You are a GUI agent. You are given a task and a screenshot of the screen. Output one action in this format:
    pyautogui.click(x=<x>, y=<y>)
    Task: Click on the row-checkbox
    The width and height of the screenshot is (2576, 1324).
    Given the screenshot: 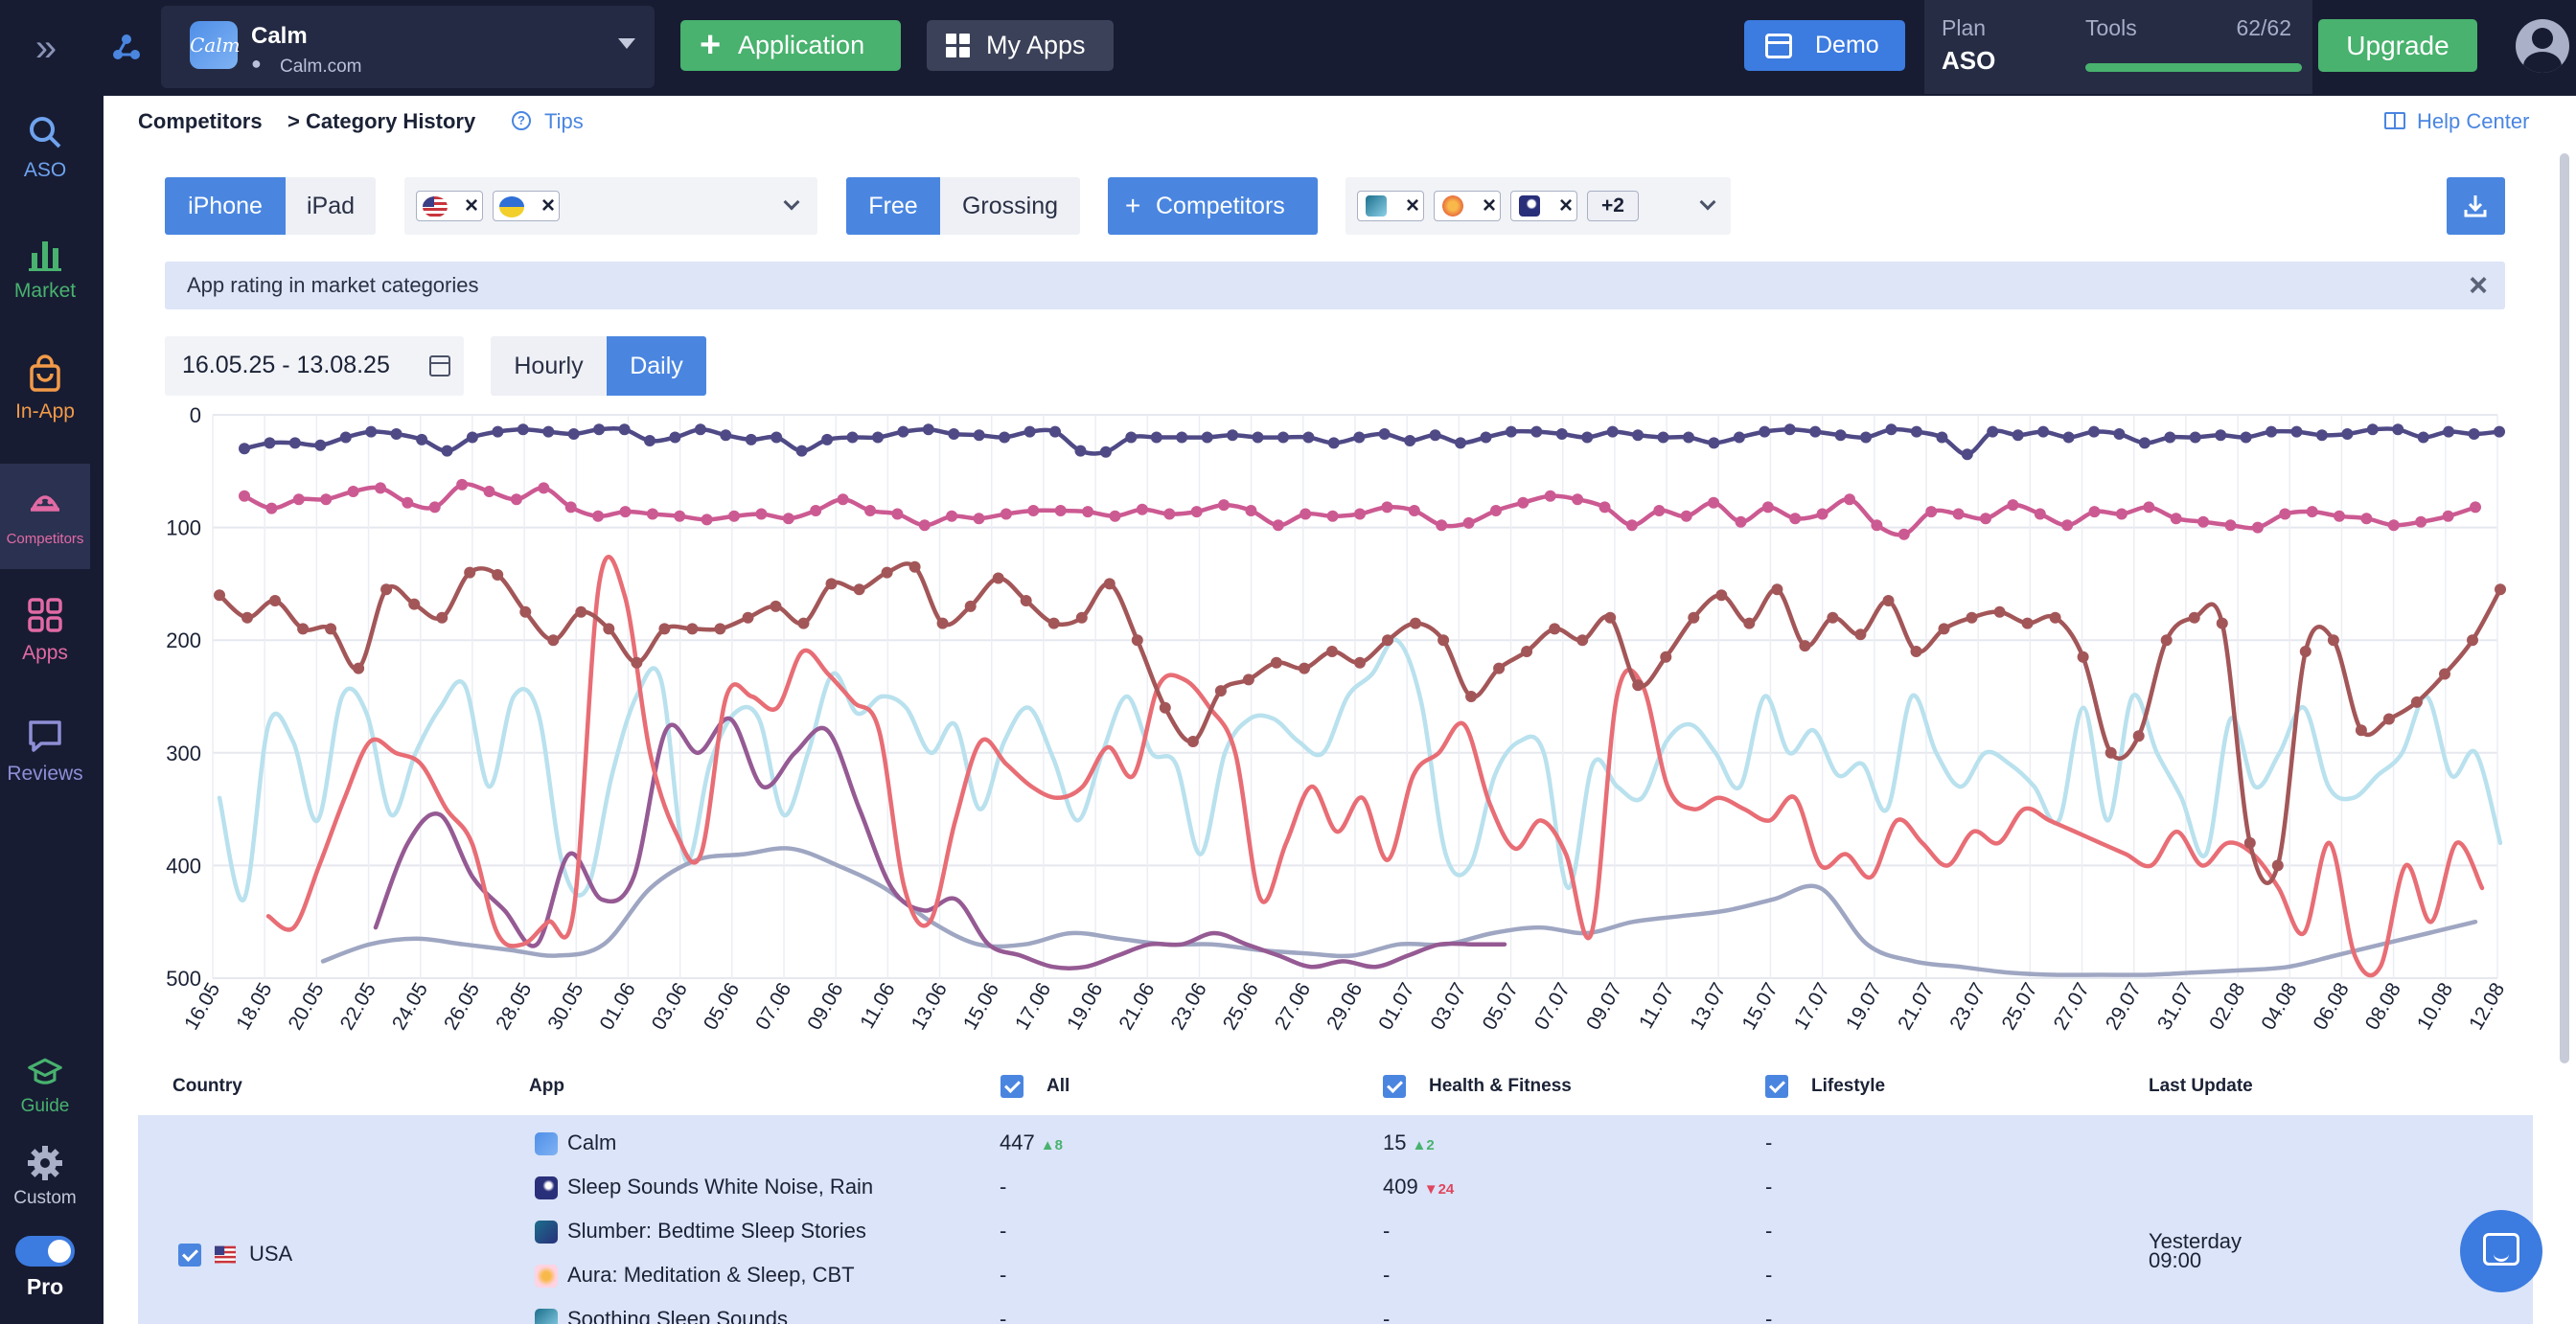 What is the action you would take?
    pyautogui.click(x=189, y=1255)
    